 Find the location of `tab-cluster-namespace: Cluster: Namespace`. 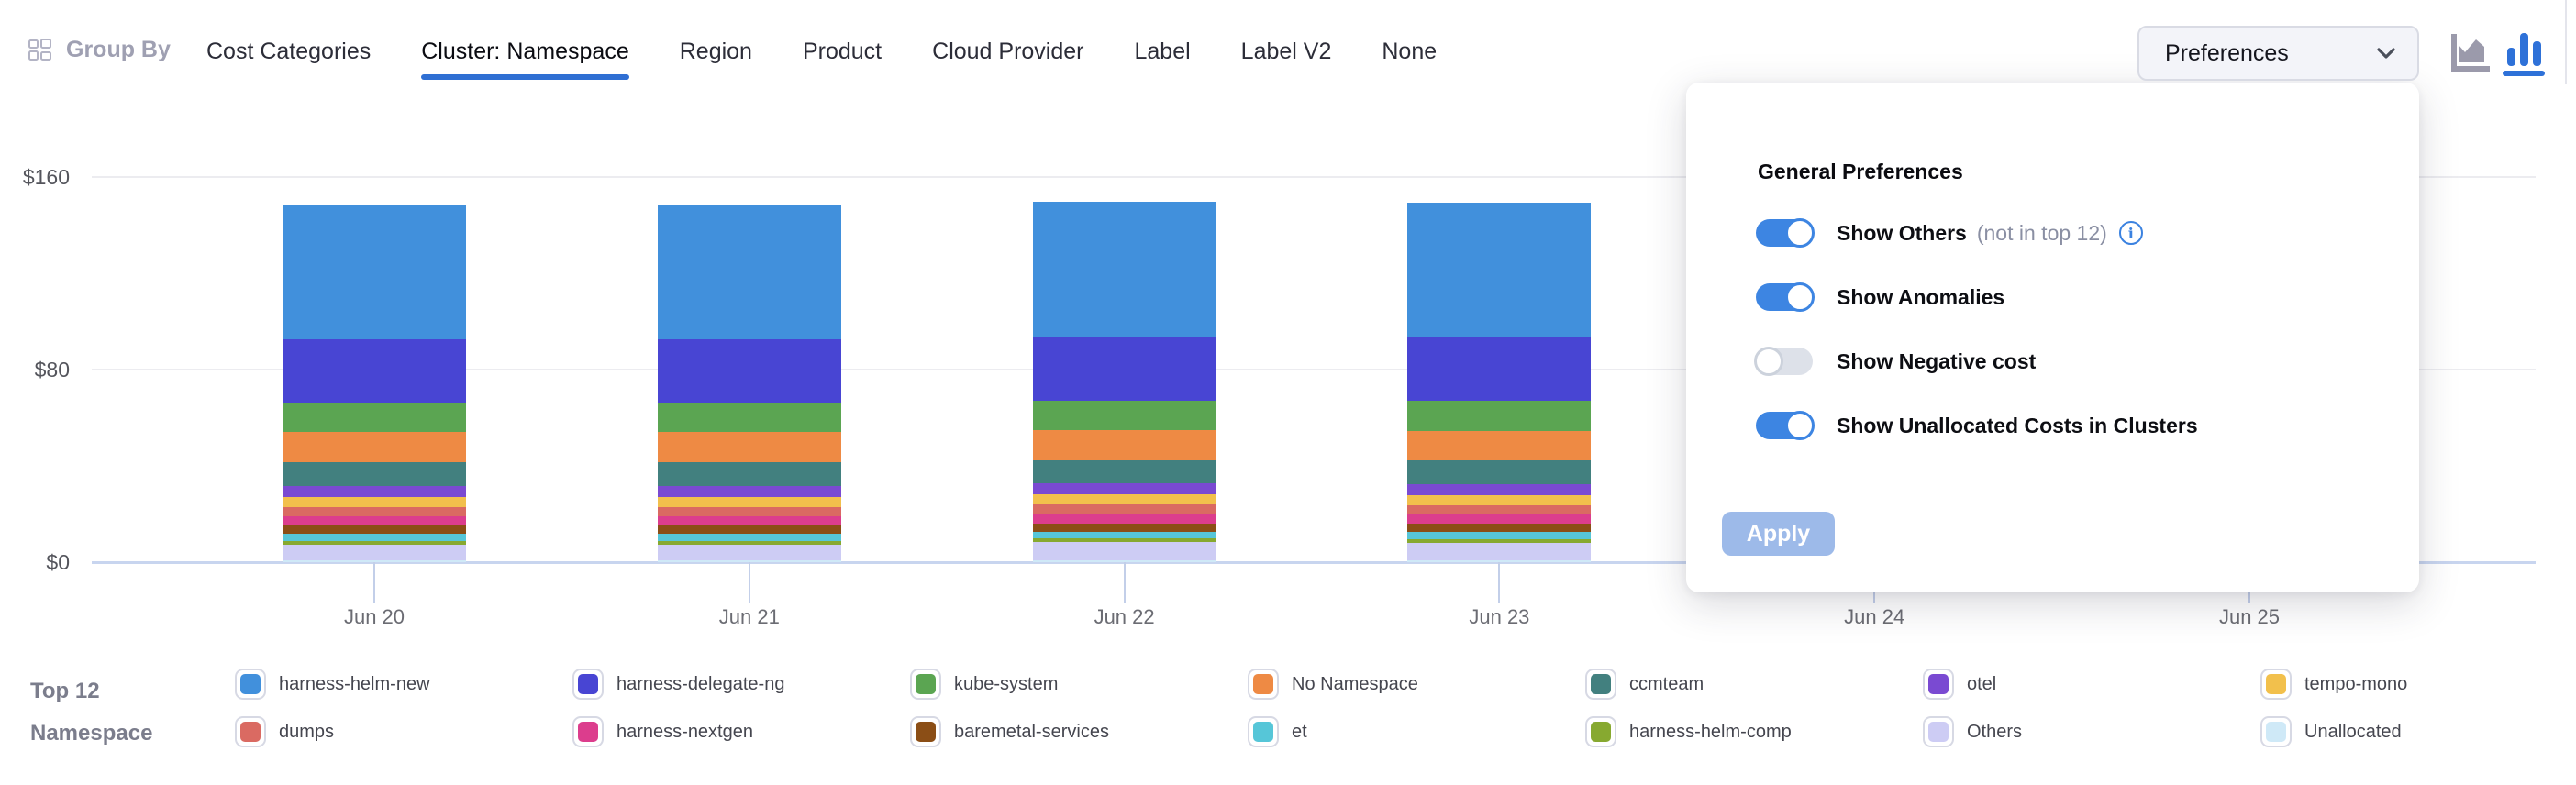

tab-cluster-namespace: Cluster: Namespace is located at coordinates (525, 59).